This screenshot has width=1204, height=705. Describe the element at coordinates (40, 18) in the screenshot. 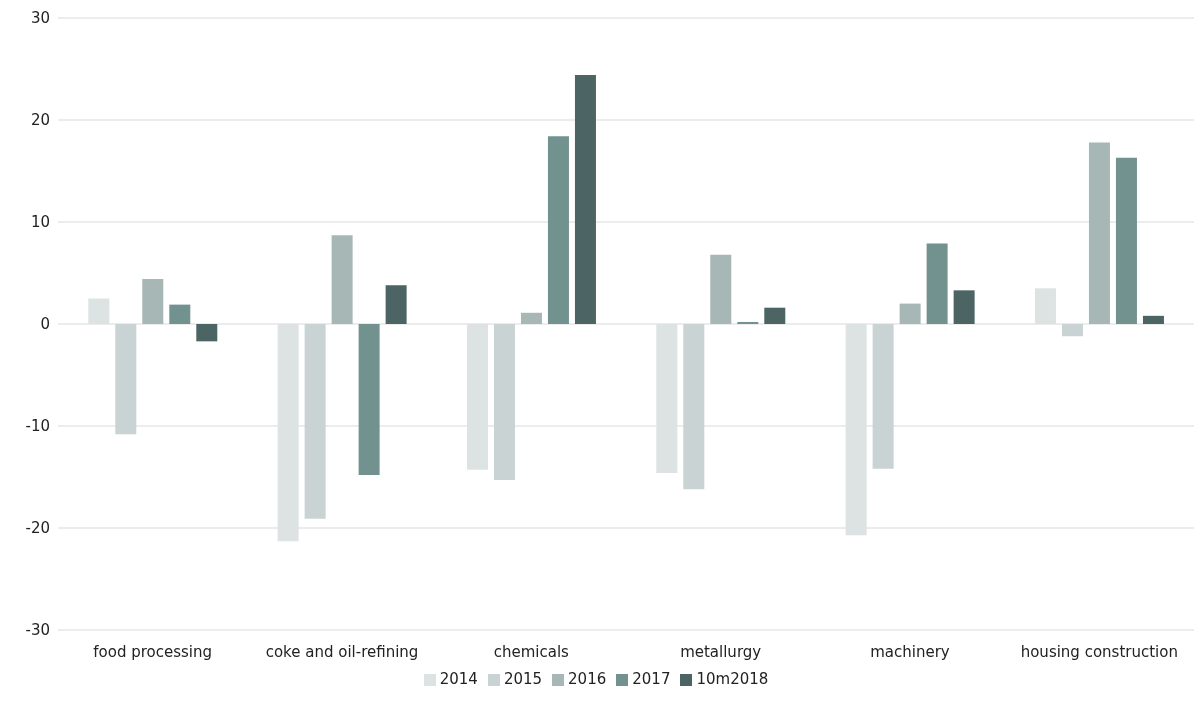

I see `y-tick-label: 30` at that location.